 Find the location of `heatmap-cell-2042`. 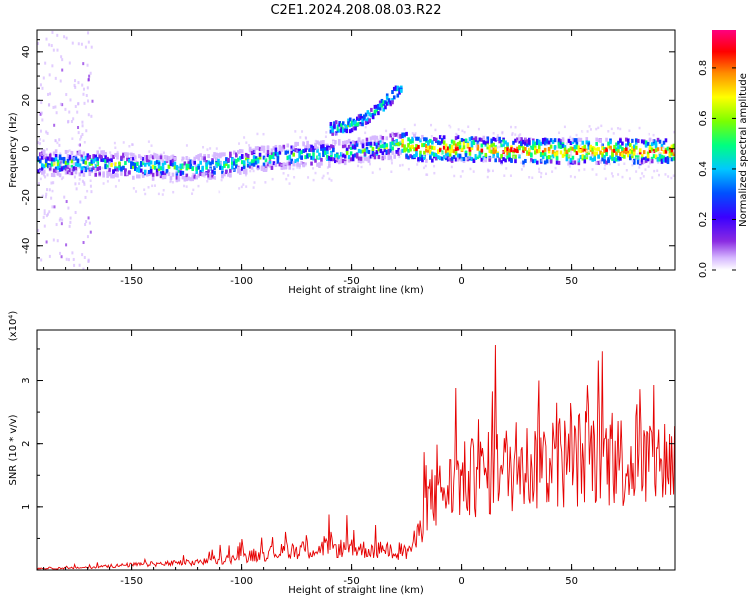

heatmap-cell-2042 is located at coordinates (318, 157).